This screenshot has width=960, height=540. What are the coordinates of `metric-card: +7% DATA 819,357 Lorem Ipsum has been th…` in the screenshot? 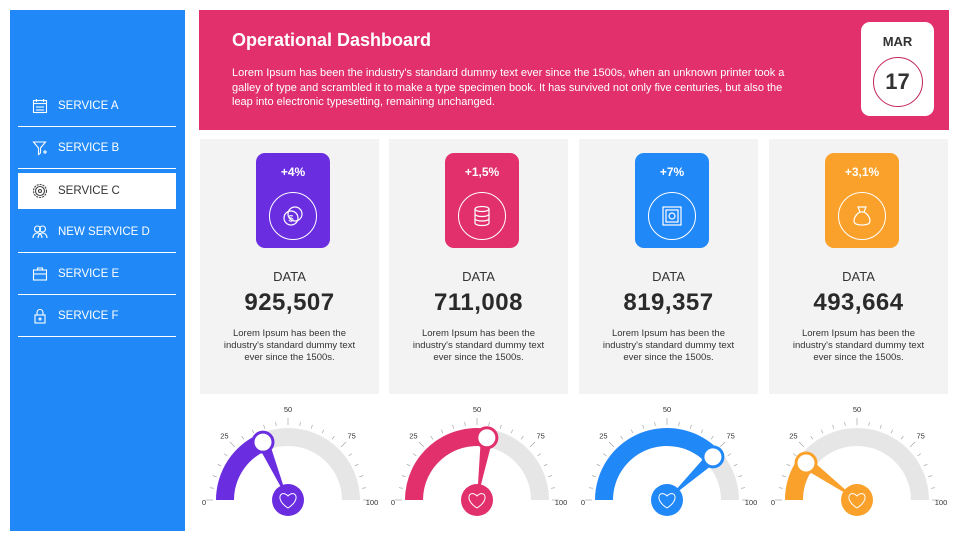 It's located at (668, 266).